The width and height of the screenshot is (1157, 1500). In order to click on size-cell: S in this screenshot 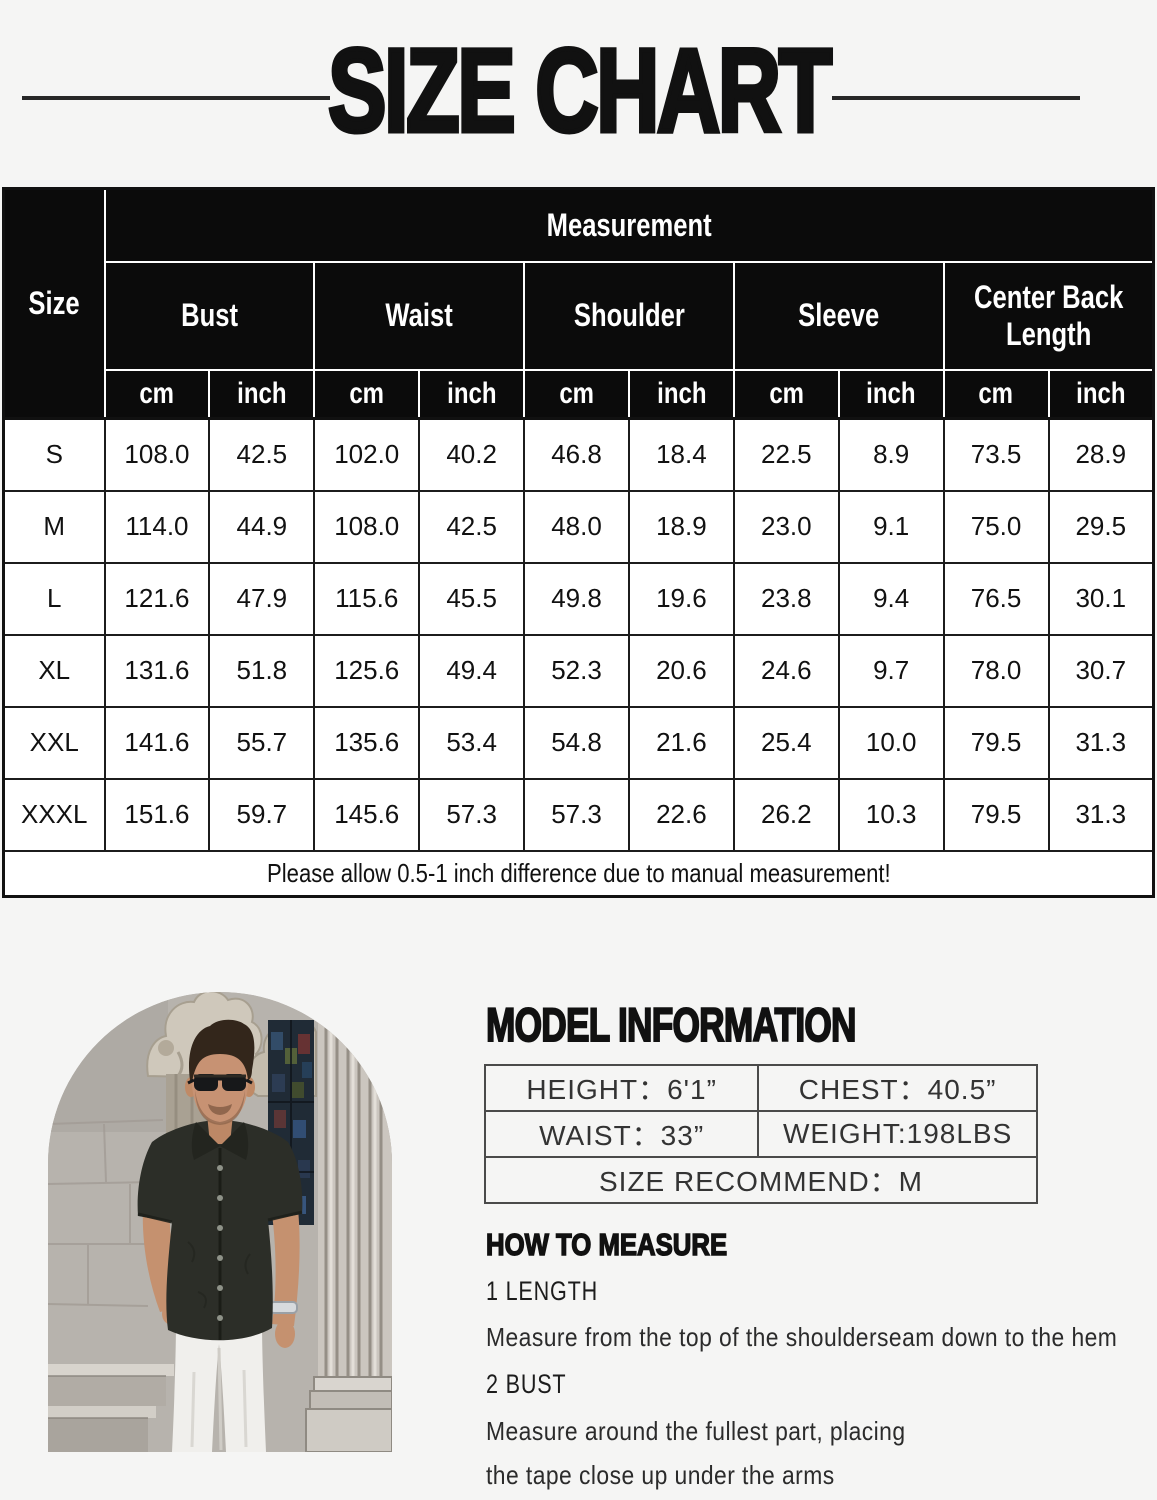, I will do `click(54, 454)`.